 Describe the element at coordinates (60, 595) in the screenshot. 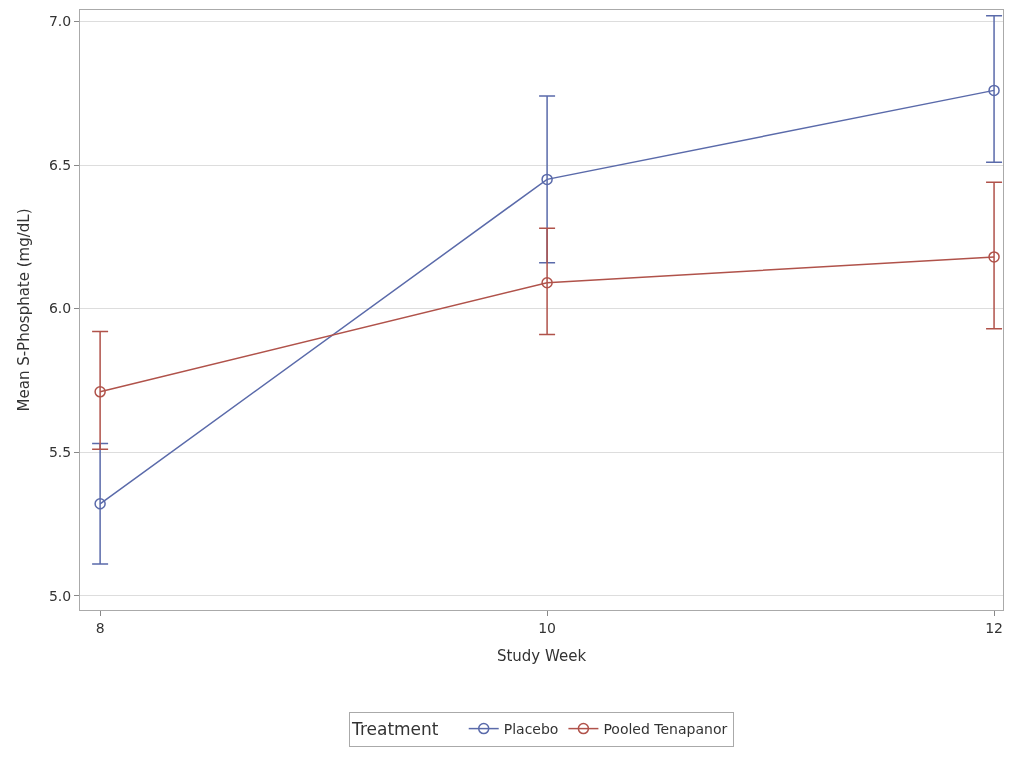

I see `y-tick-label: 5.0` at that location.